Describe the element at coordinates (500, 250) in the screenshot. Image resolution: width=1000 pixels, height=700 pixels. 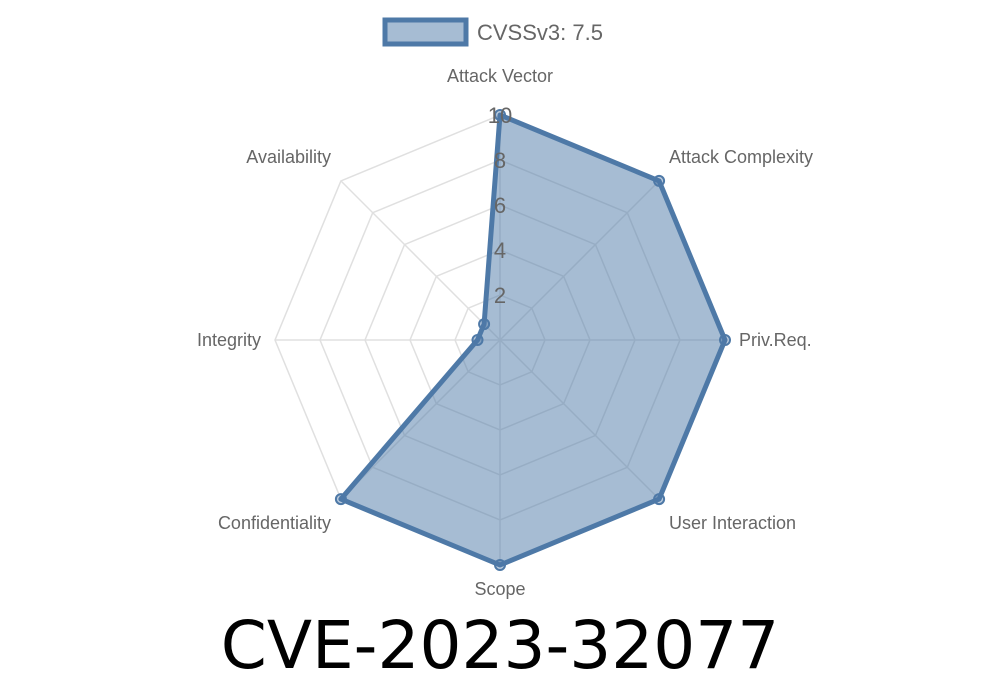
I see `tick-label: 4` at that location.